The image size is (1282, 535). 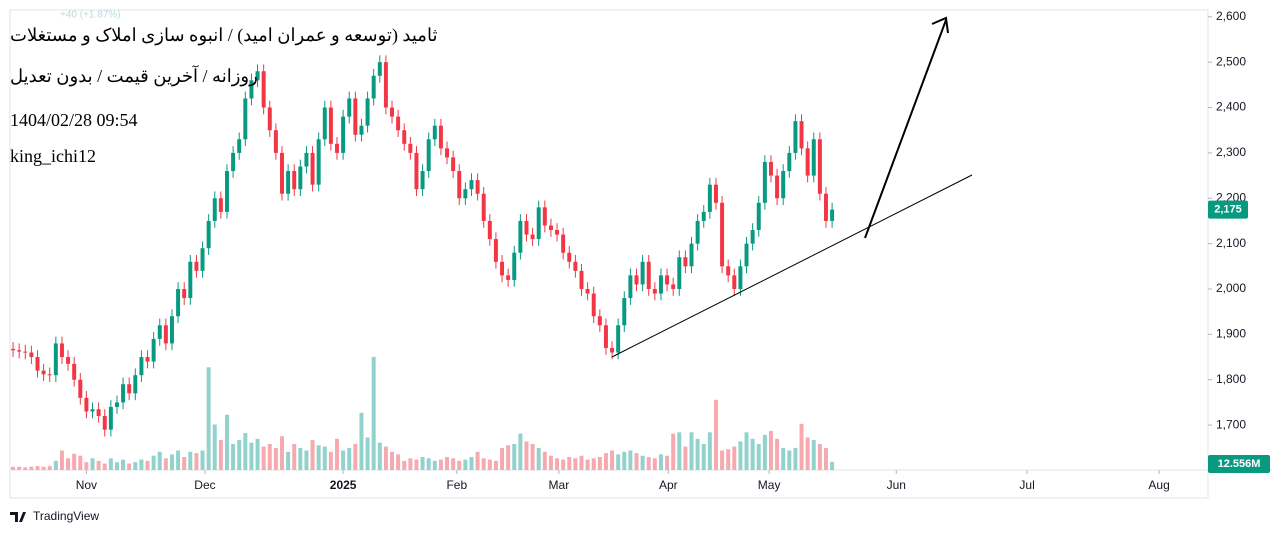 What do you see at coordinates (134, 76) in the screenshot?
I see `chart-subtitle: روزانه / آخرین قیمت / بدون تعدیل` at bounding box center [134, 76].